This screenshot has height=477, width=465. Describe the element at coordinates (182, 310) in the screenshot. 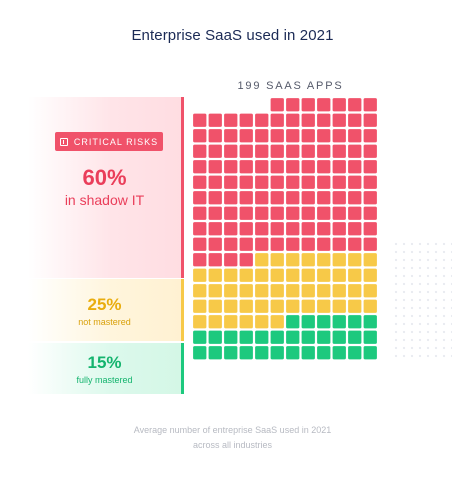

I see `not-mastered-bar` at that location.